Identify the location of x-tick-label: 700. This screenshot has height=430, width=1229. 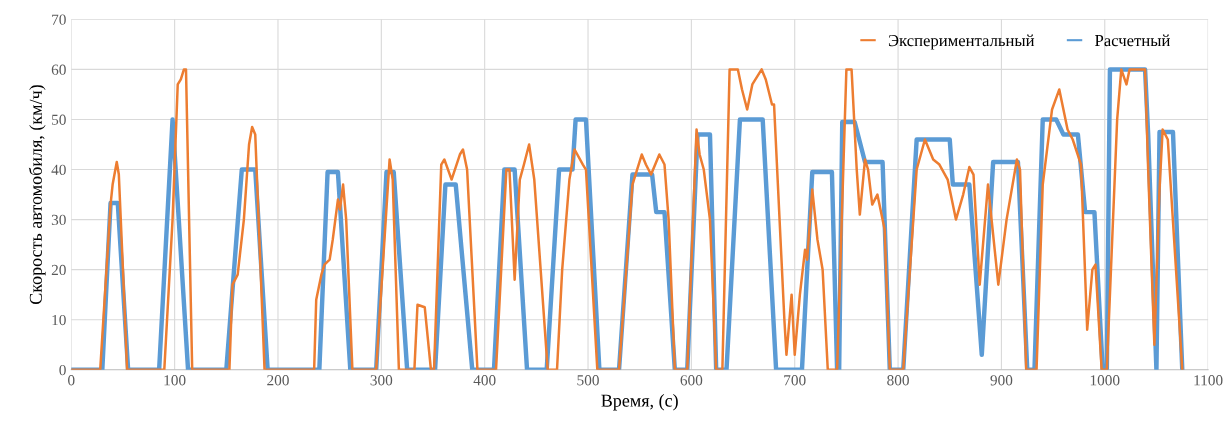
(795, 380).